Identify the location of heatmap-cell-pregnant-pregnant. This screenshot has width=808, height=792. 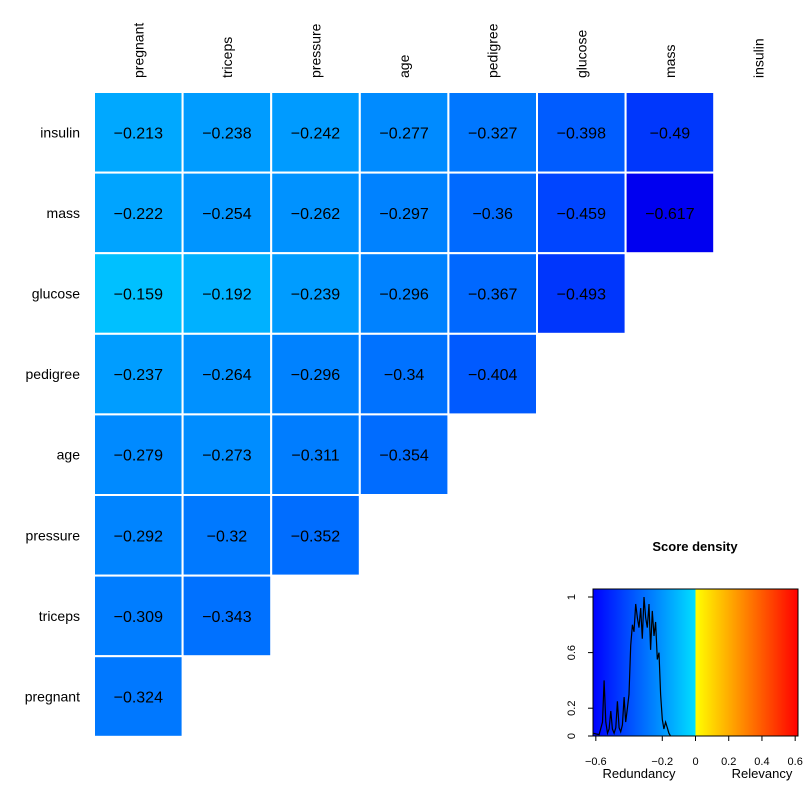
(138, 696).